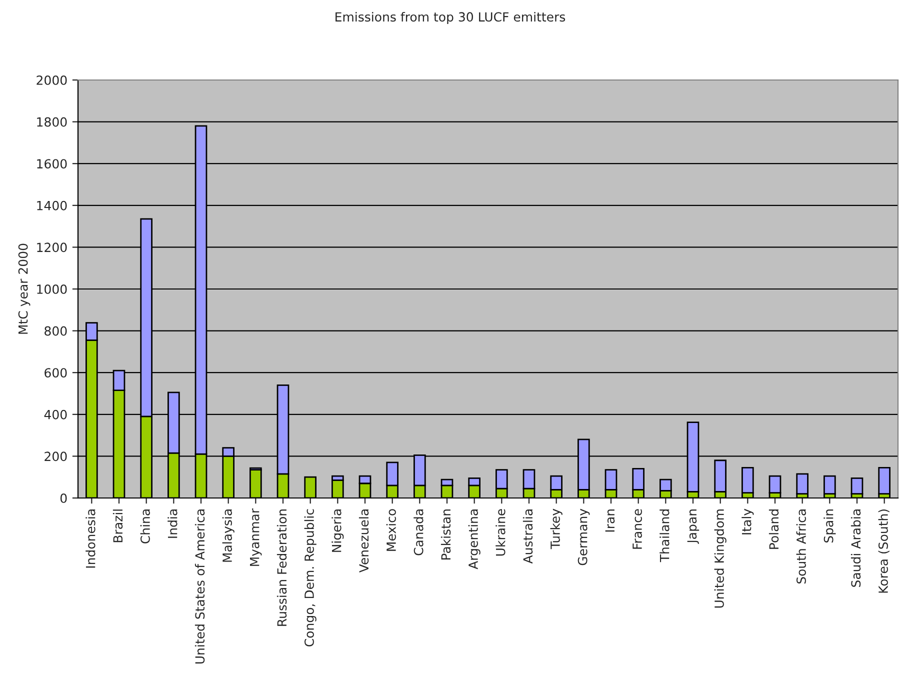 Image resolution: width=900 pixels, height=698 pixels. Describe the element at coordinates (720, 558) in the screenshot. I see `x-tick-label: United Kingdom` at that location.